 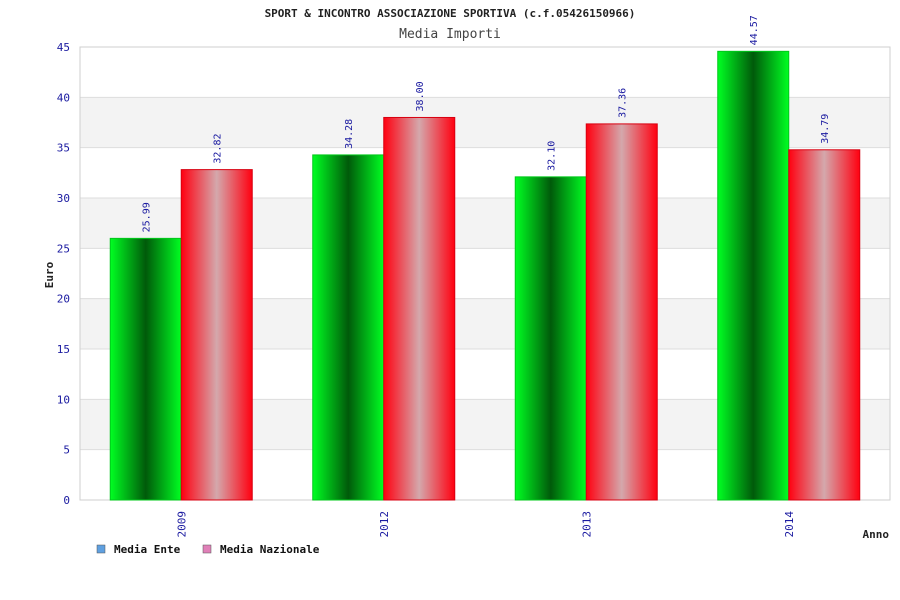 What do you see at coordinates (876, 534) in the screenshot?
I see `x-axis-title: Anno` at bounding box center [876, 534].